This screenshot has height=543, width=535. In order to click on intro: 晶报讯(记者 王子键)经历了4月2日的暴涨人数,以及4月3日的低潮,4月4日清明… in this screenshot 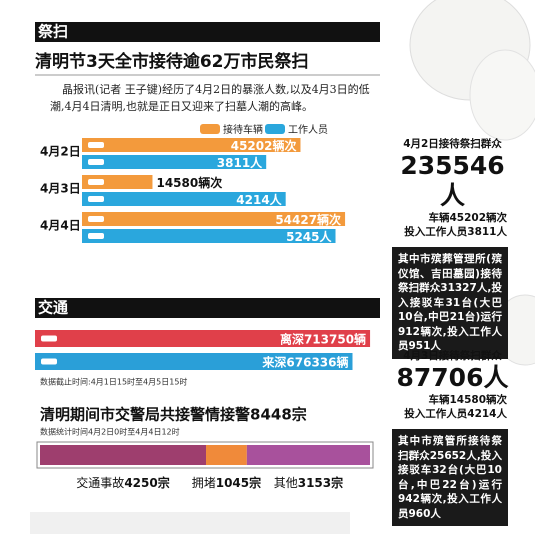, I will do `click(210, 98)`.